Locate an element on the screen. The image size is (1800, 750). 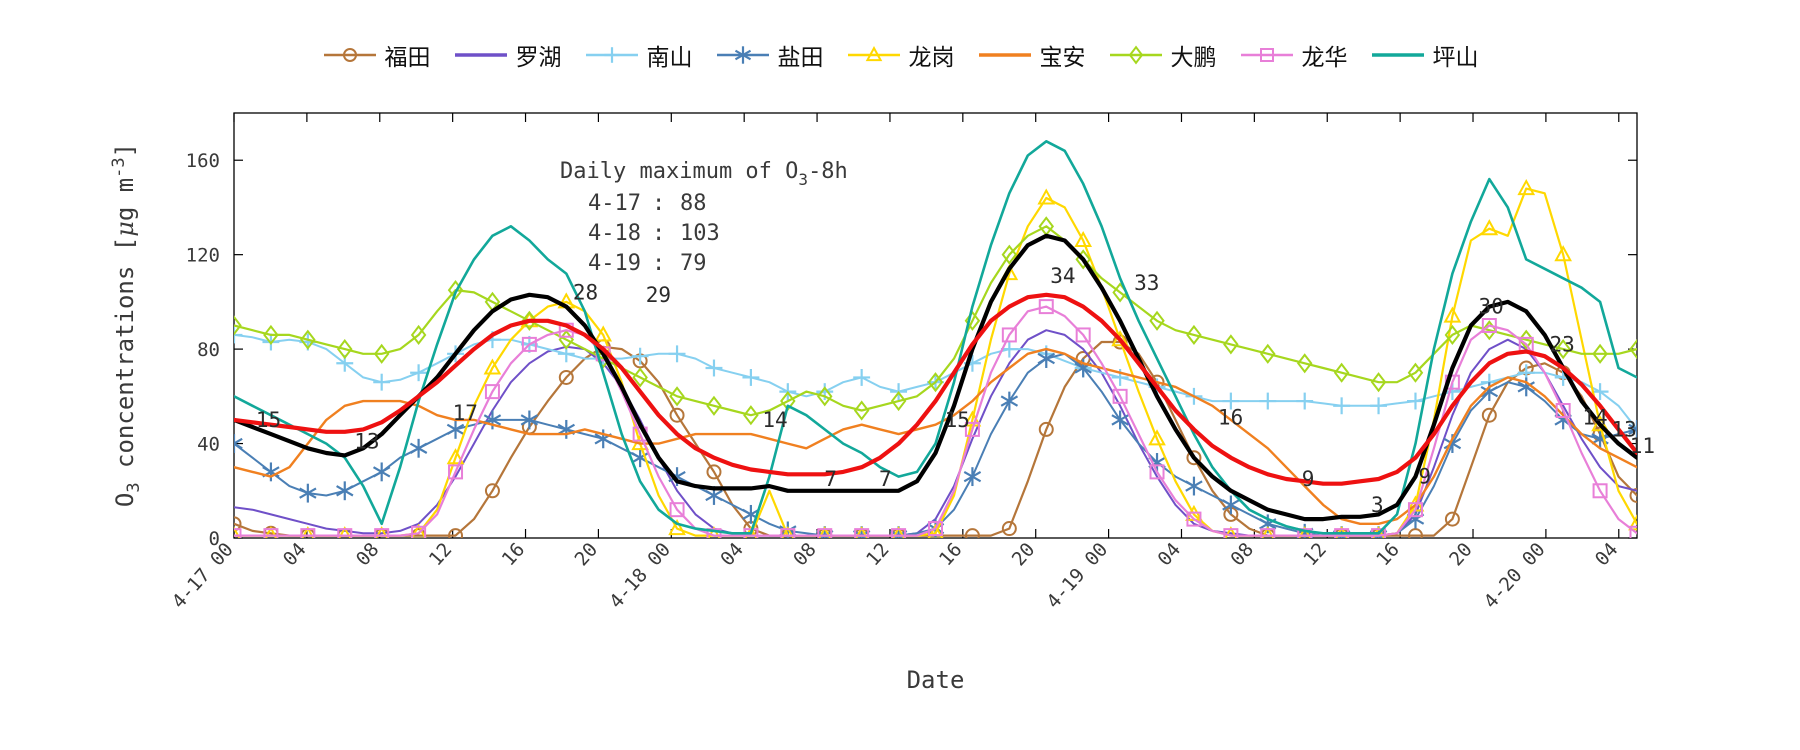
legend-item-7: 龙华 is located at coordinates (1293, 55).